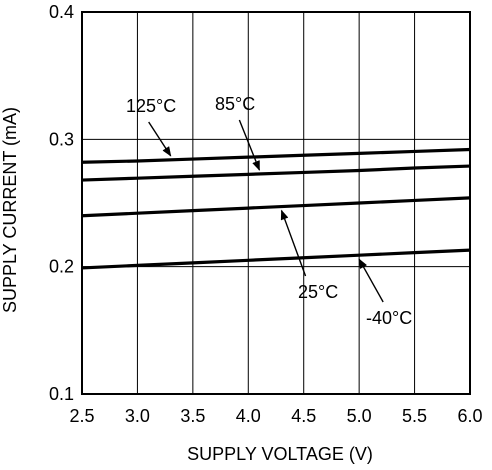 The width and height of the screenshot is (492, 470). What do you see at coordinates (10, 210) in the screenshot?
I see `y-axis-title: SUPPLY CURRENT (mA)` at bounding box center [10, 210].